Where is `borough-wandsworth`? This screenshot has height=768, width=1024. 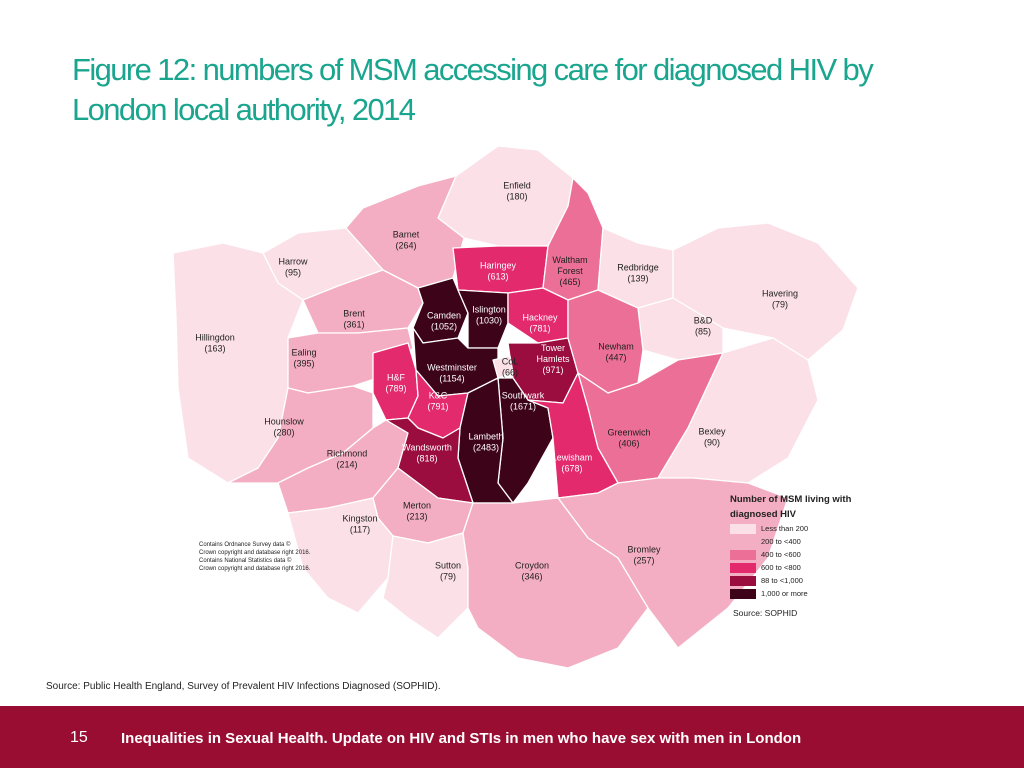
borough-wandsworth is located at coordinates (429, 460).